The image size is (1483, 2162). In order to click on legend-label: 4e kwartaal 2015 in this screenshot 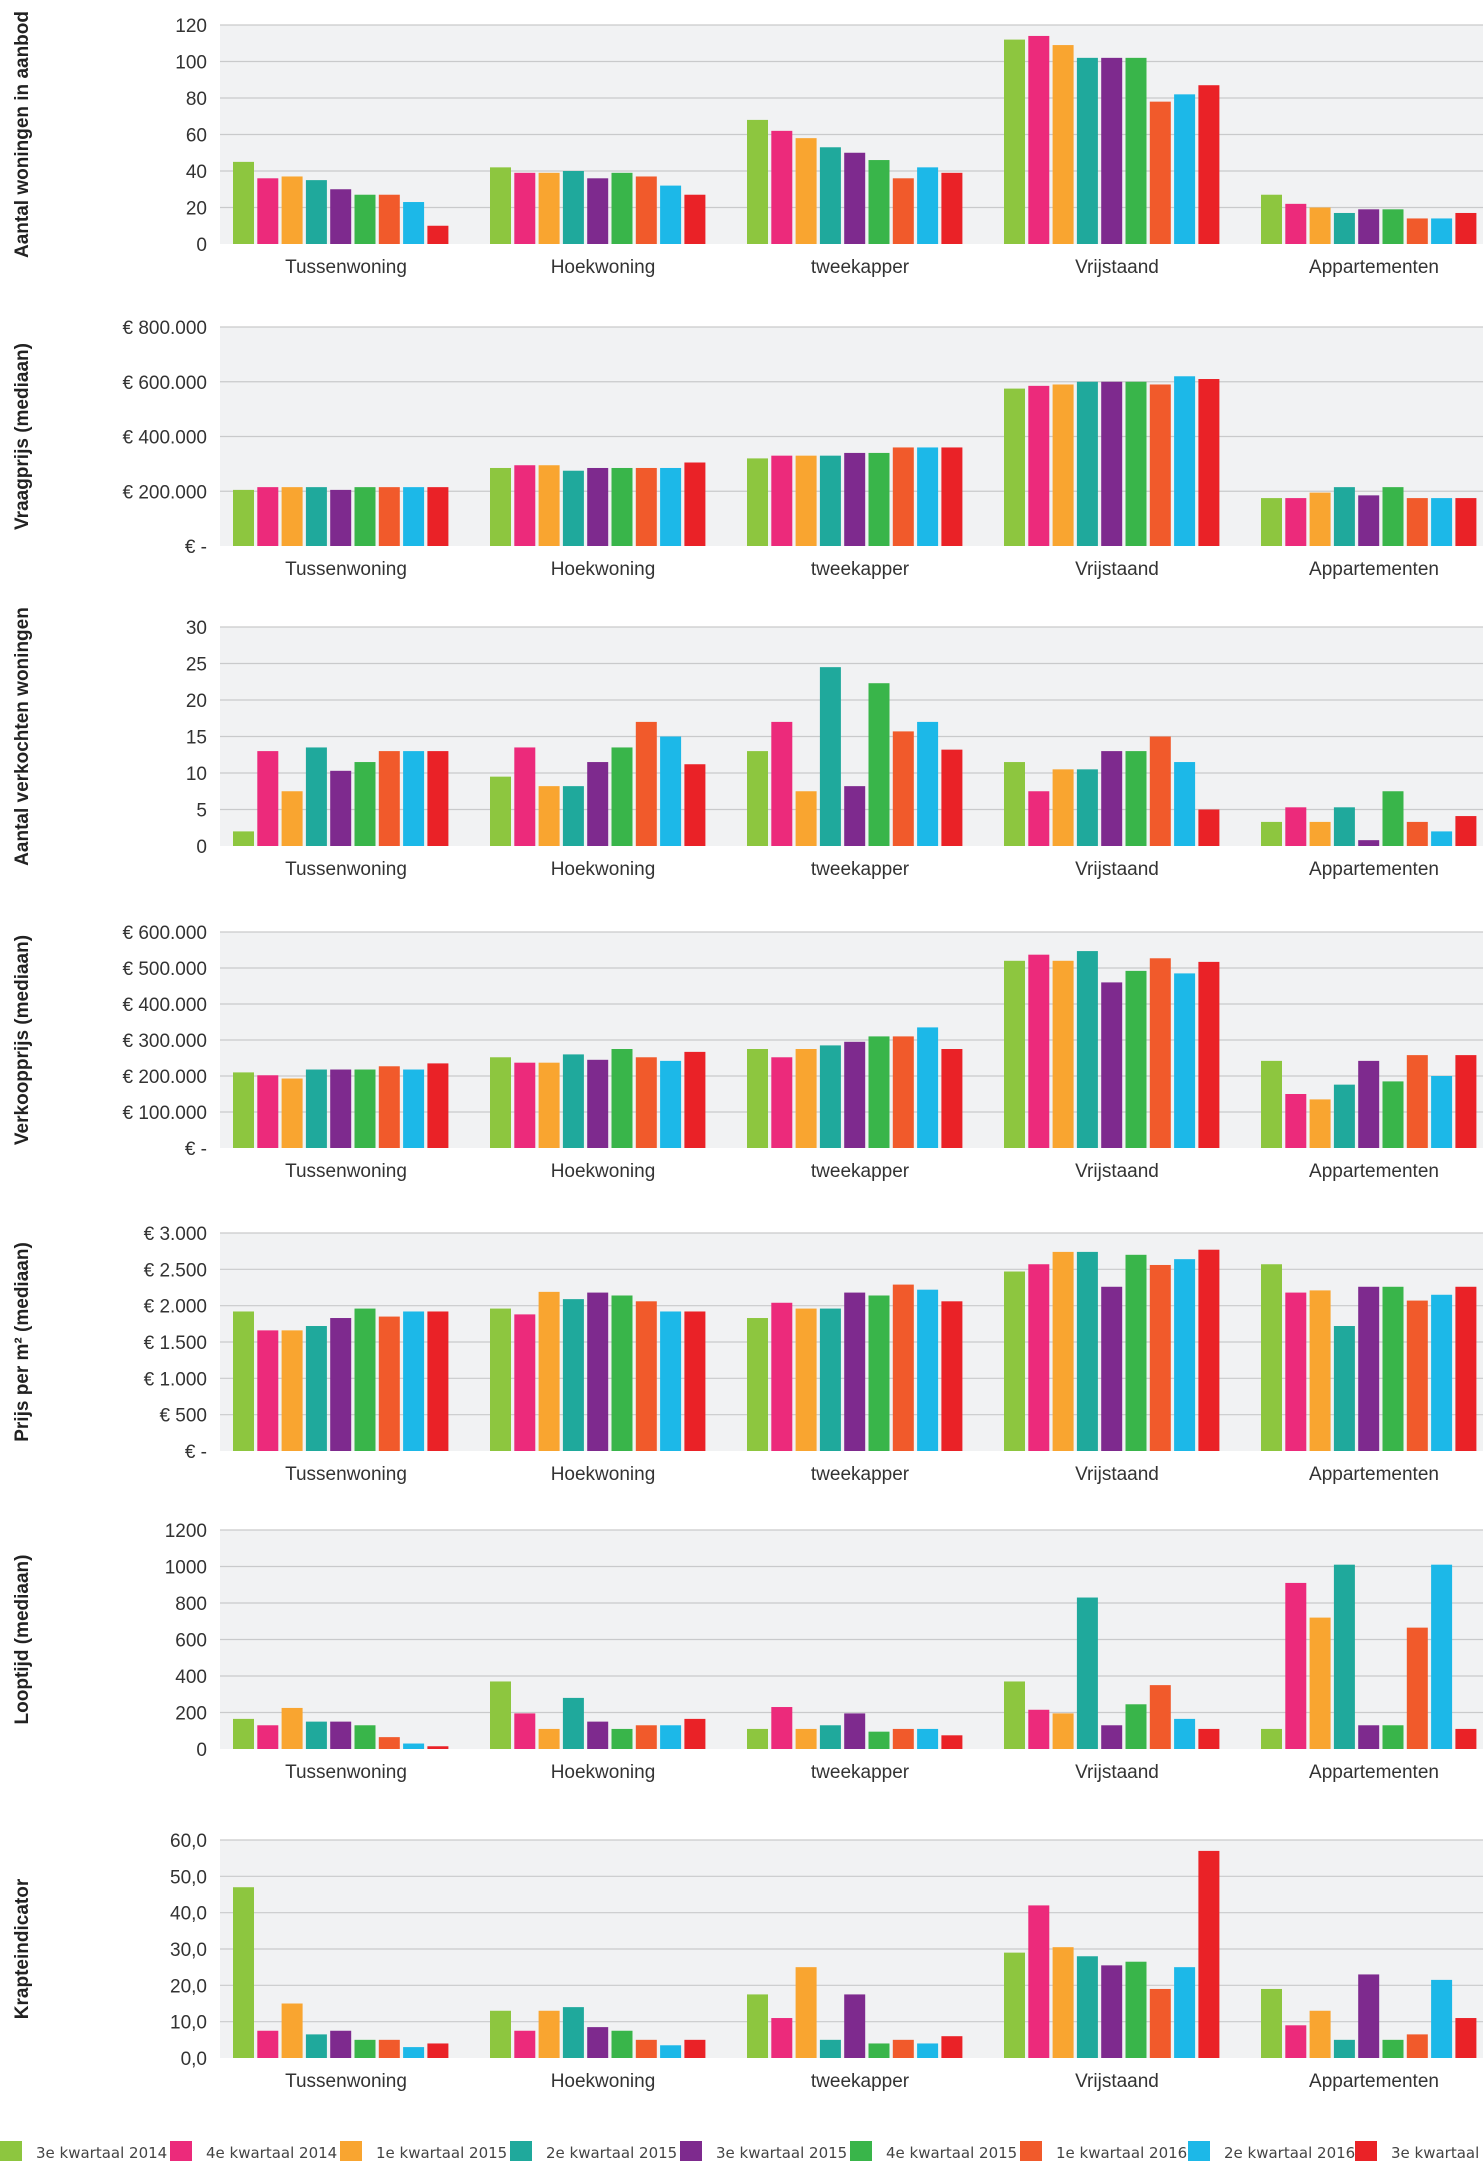, I will do `click(952, 2153)`.